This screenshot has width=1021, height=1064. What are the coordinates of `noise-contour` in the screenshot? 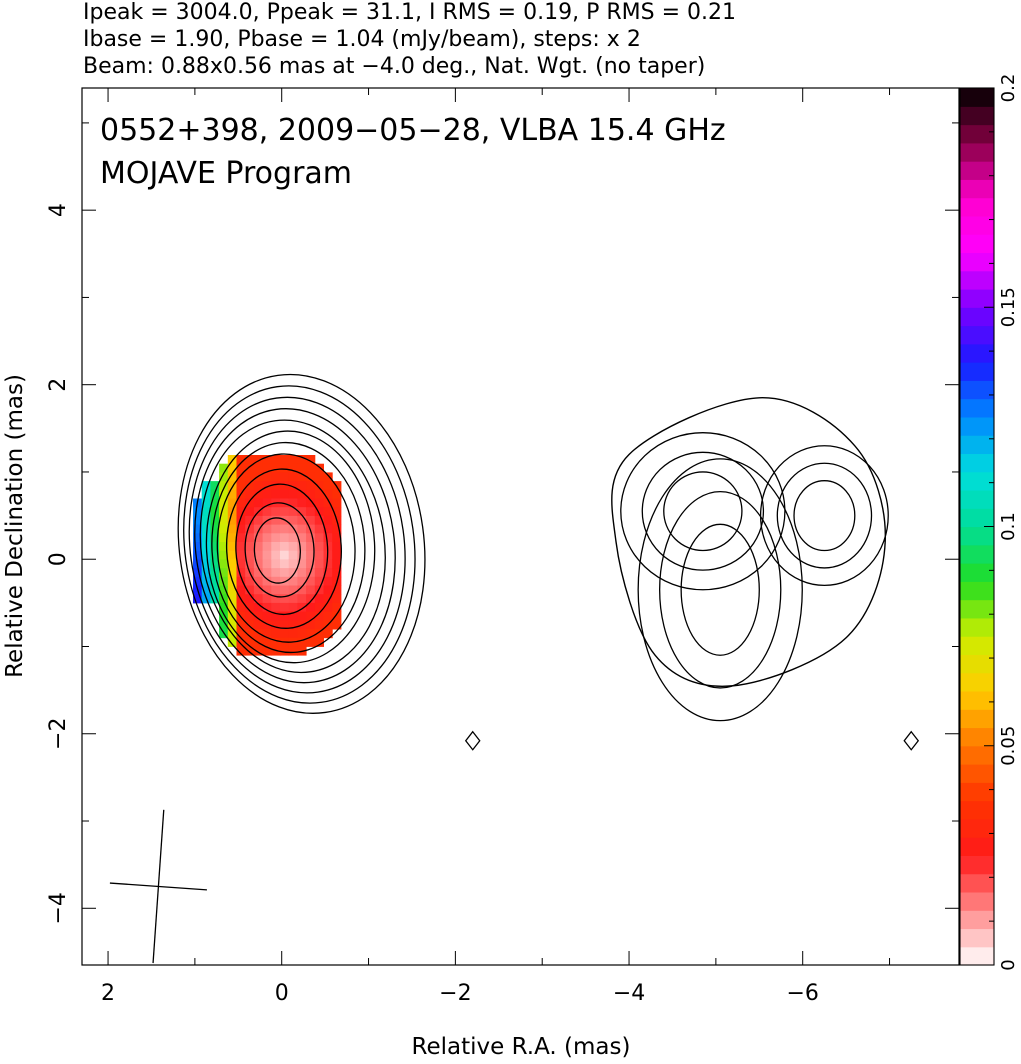 It's located at (911, 740).